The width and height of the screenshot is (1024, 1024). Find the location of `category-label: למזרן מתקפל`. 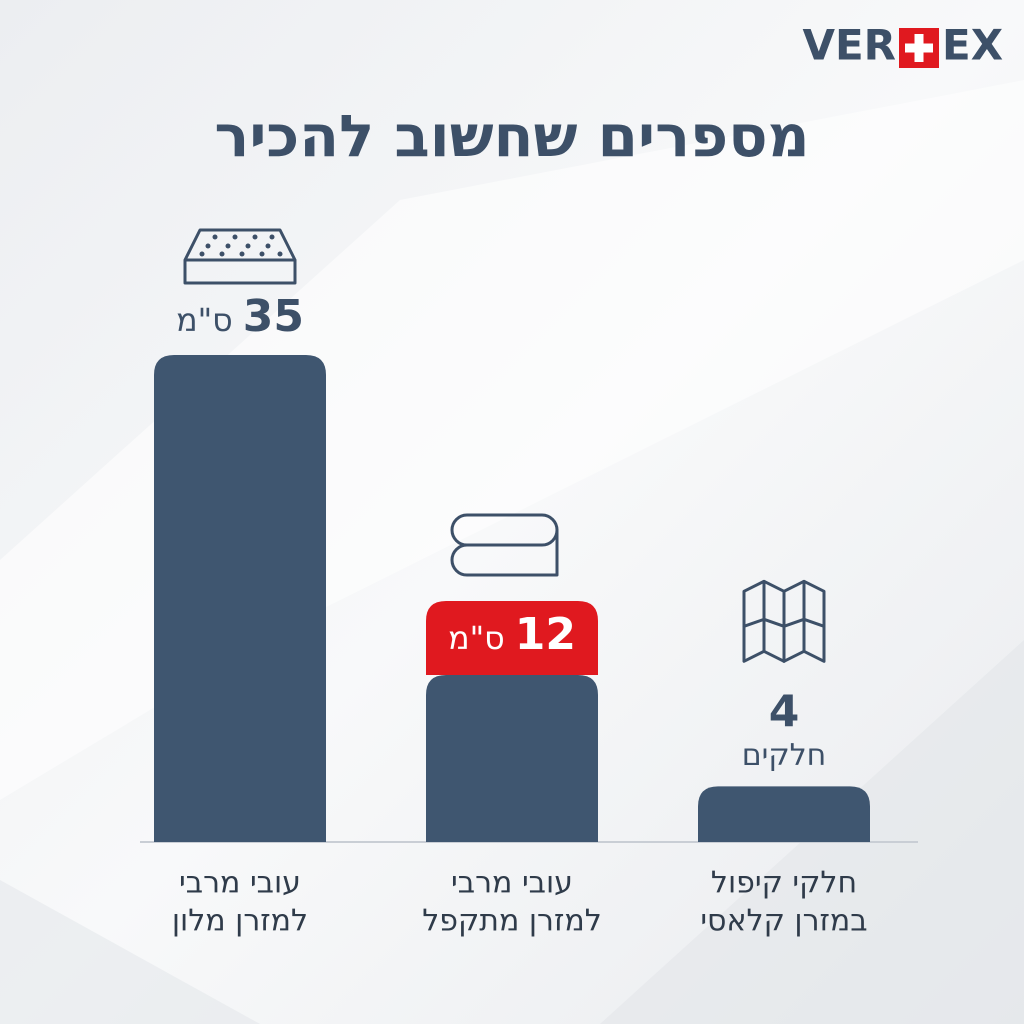

category-label: למזרן מתקפל is located at coordinates (512, 921).